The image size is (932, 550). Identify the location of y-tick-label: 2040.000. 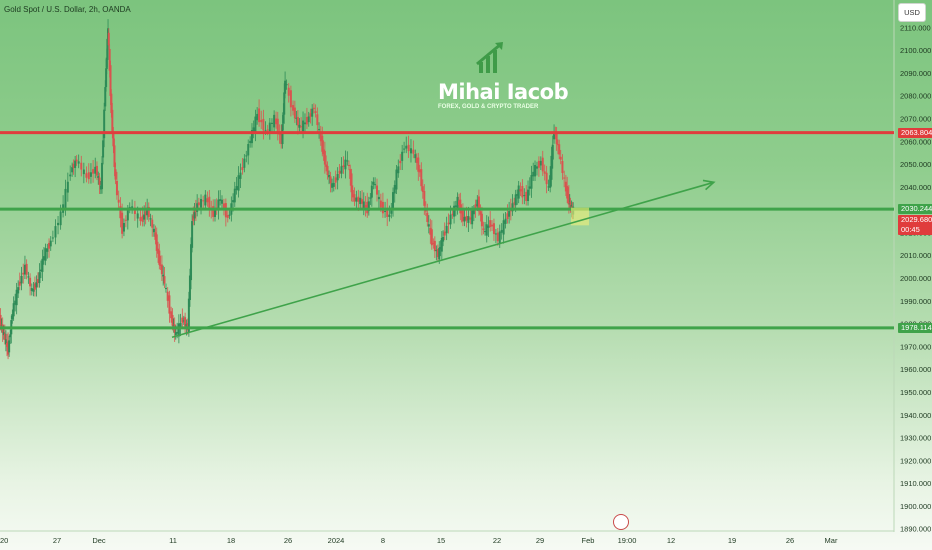
(915, 187).